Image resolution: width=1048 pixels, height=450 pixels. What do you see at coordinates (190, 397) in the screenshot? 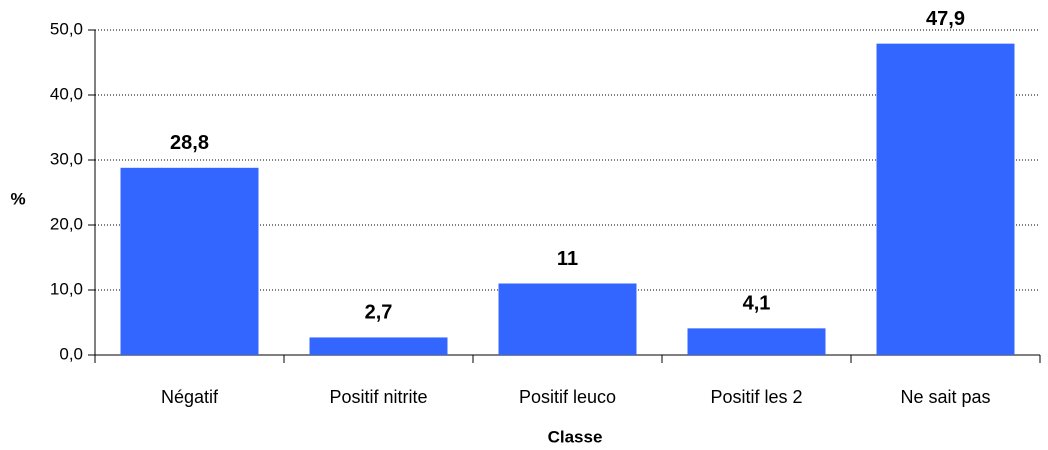
I see `x-tick-label: Négatif` at bounding box center [190, 397].